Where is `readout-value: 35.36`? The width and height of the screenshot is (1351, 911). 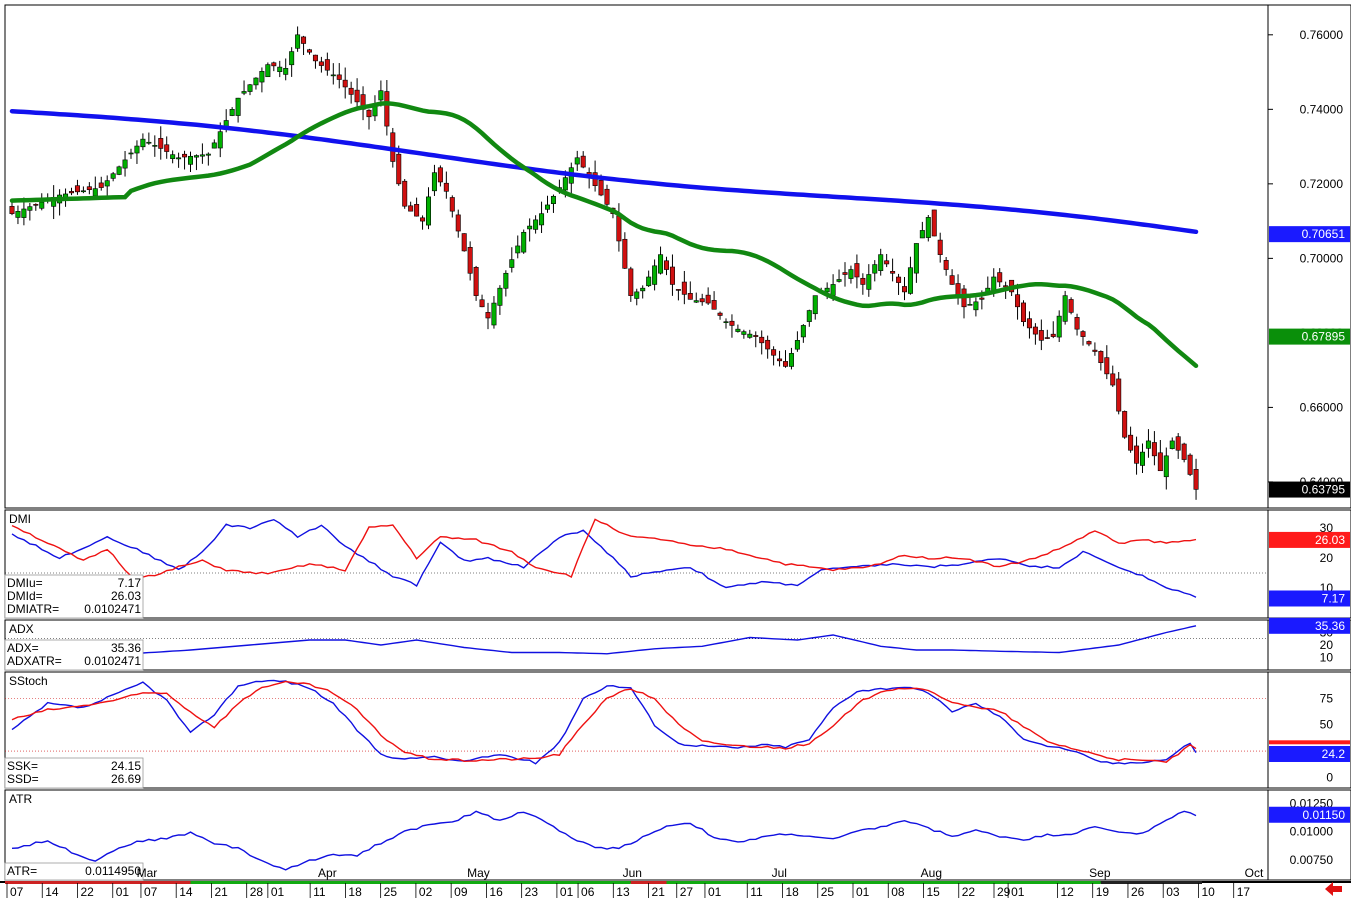 readout-value: 35.36 is located at coordinates (126, 648).